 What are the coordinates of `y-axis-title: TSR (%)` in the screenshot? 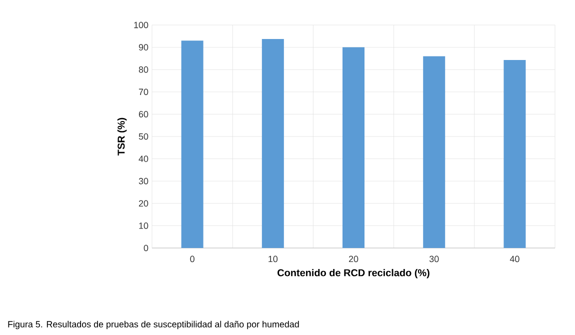 It's located at (122, 137).